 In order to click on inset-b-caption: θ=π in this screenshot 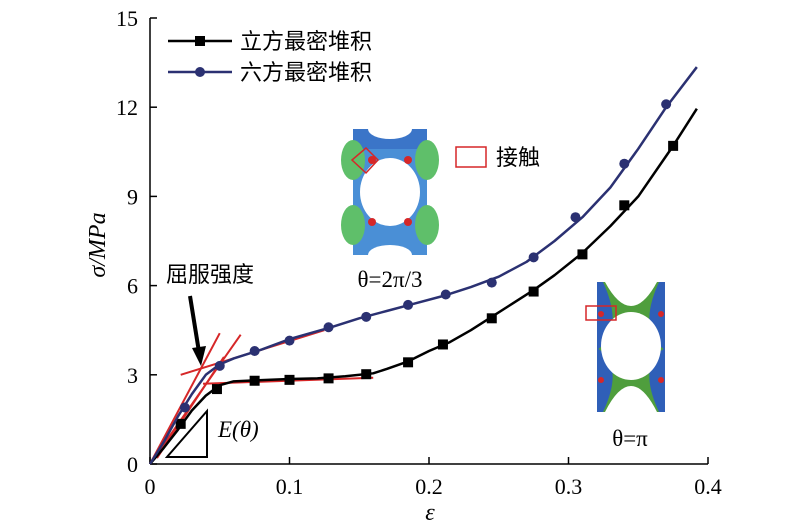, I will do `click(630, 438)`.